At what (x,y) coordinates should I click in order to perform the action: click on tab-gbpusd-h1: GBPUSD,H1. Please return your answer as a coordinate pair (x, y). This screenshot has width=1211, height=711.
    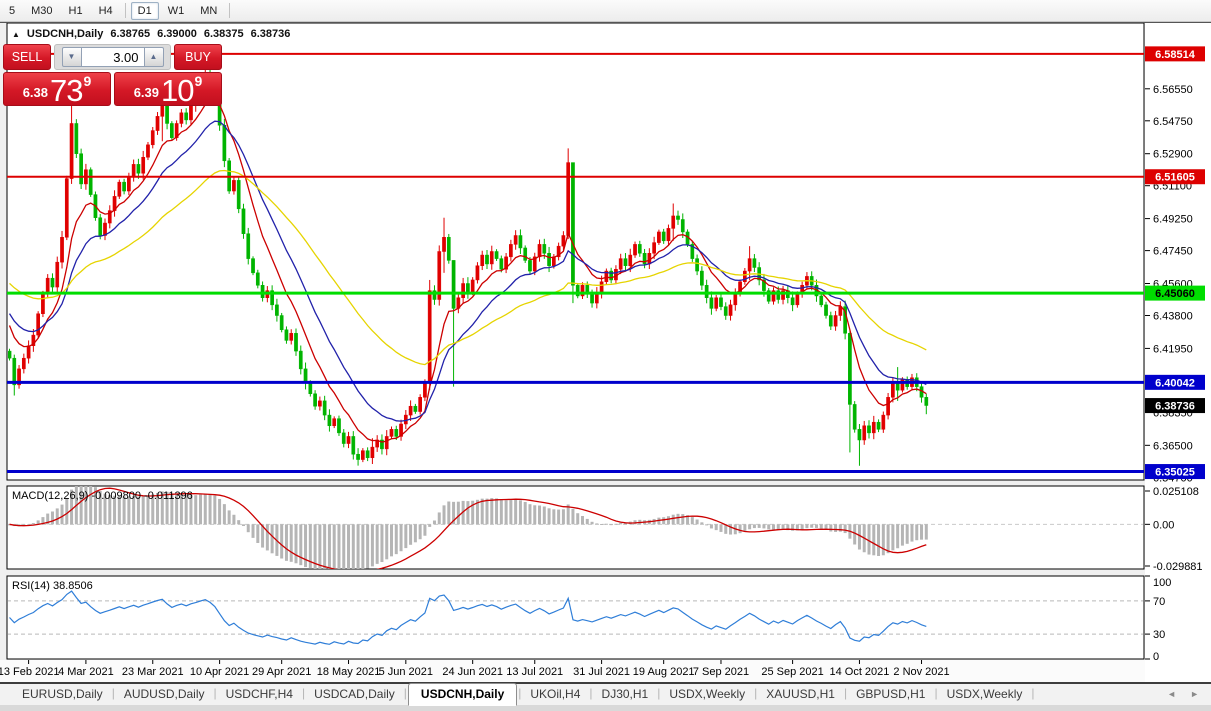
    Looking at the image, I should click on (891, 694).